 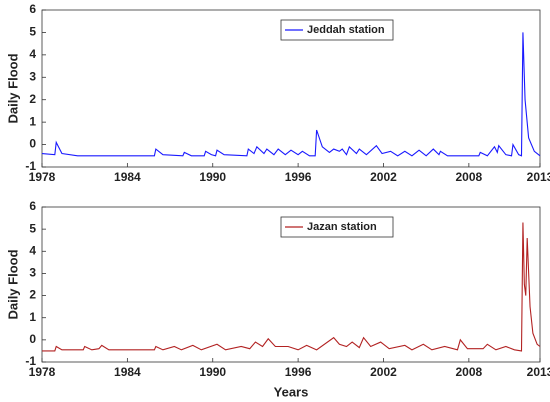 I want to click on legend-label: Jeddah station, so click(x=346, y=30).